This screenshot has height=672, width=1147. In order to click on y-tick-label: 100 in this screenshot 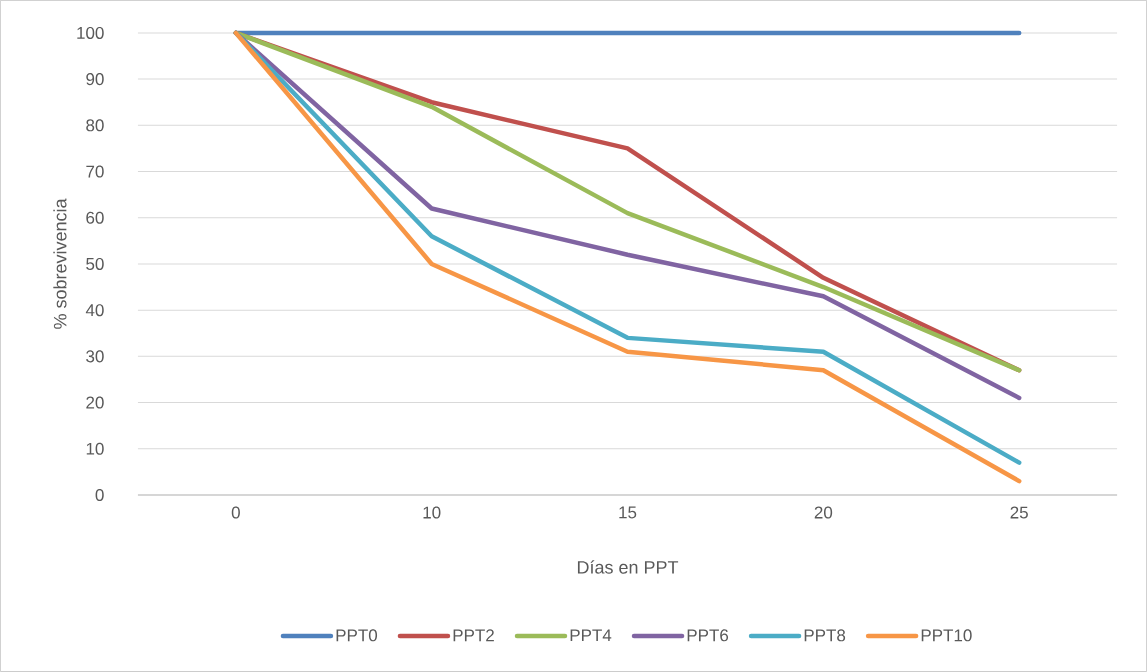, I will do `click(90, 32)`.